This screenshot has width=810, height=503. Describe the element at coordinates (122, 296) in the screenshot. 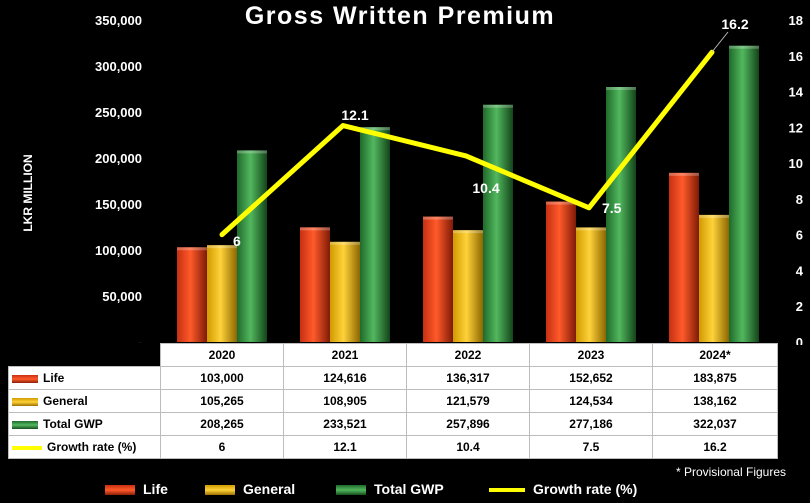

I see `y-tick-label: 50,000` at that location.